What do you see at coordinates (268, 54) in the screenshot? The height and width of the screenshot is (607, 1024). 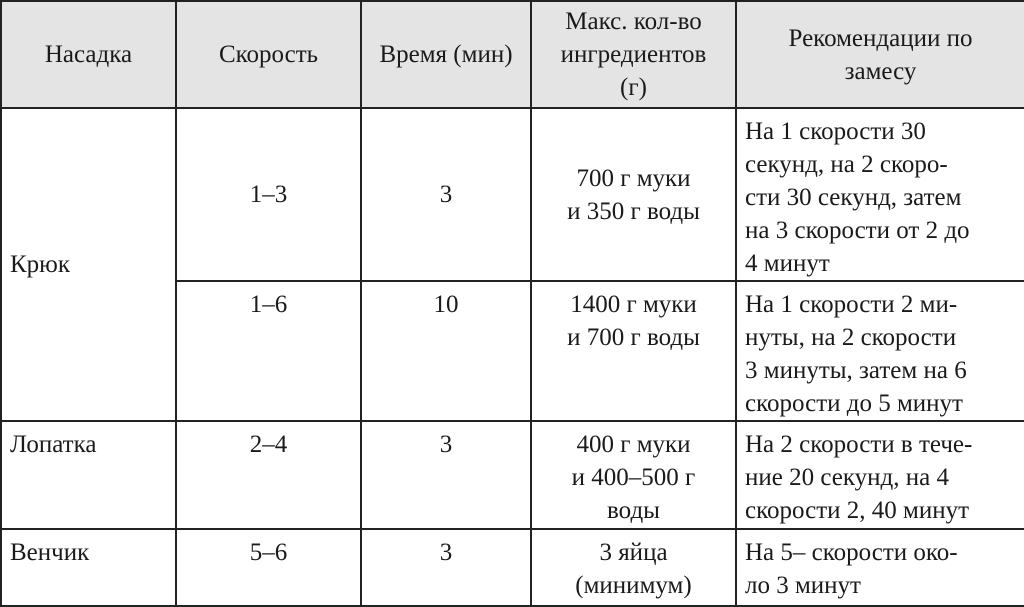 I see `header-speed: Скорость` at bounding box center [268, 54].